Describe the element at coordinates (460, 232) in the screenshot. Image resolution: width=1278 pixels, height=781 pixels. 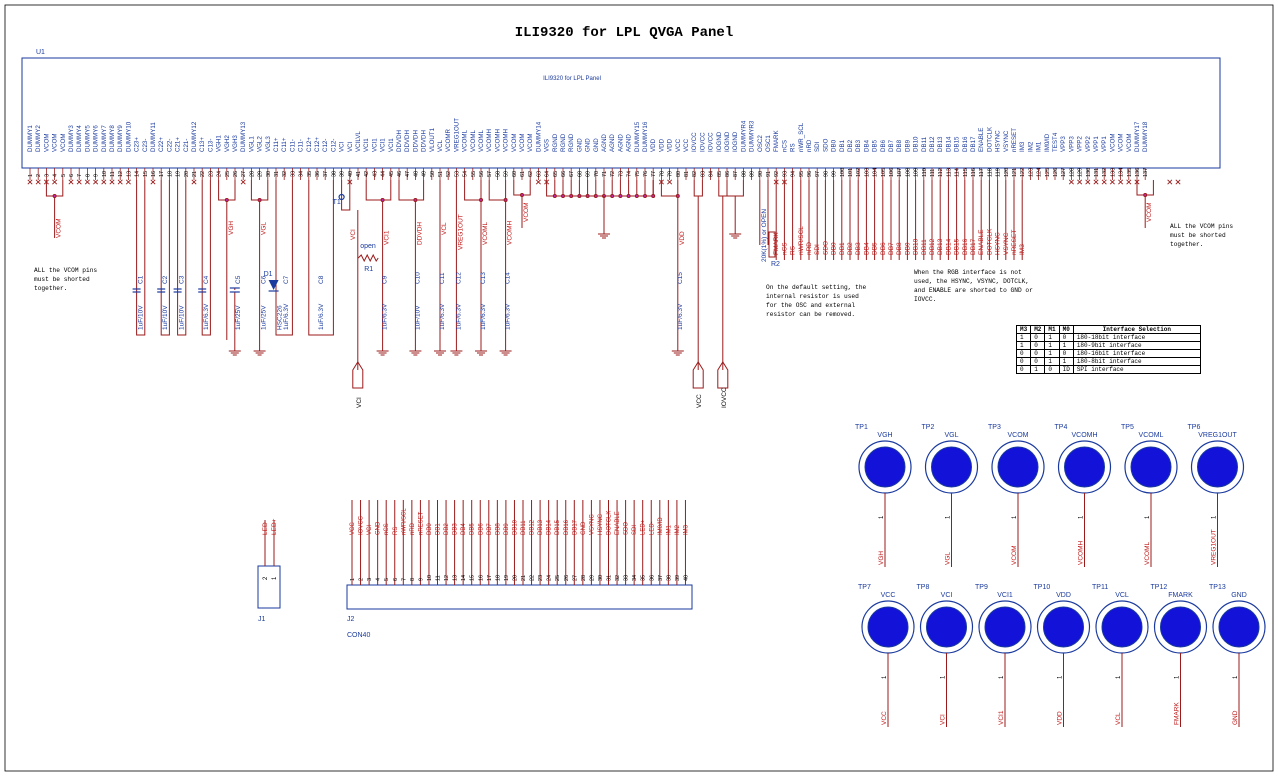
I see `net-label-vreg1out: VREG1OUT` at that location.